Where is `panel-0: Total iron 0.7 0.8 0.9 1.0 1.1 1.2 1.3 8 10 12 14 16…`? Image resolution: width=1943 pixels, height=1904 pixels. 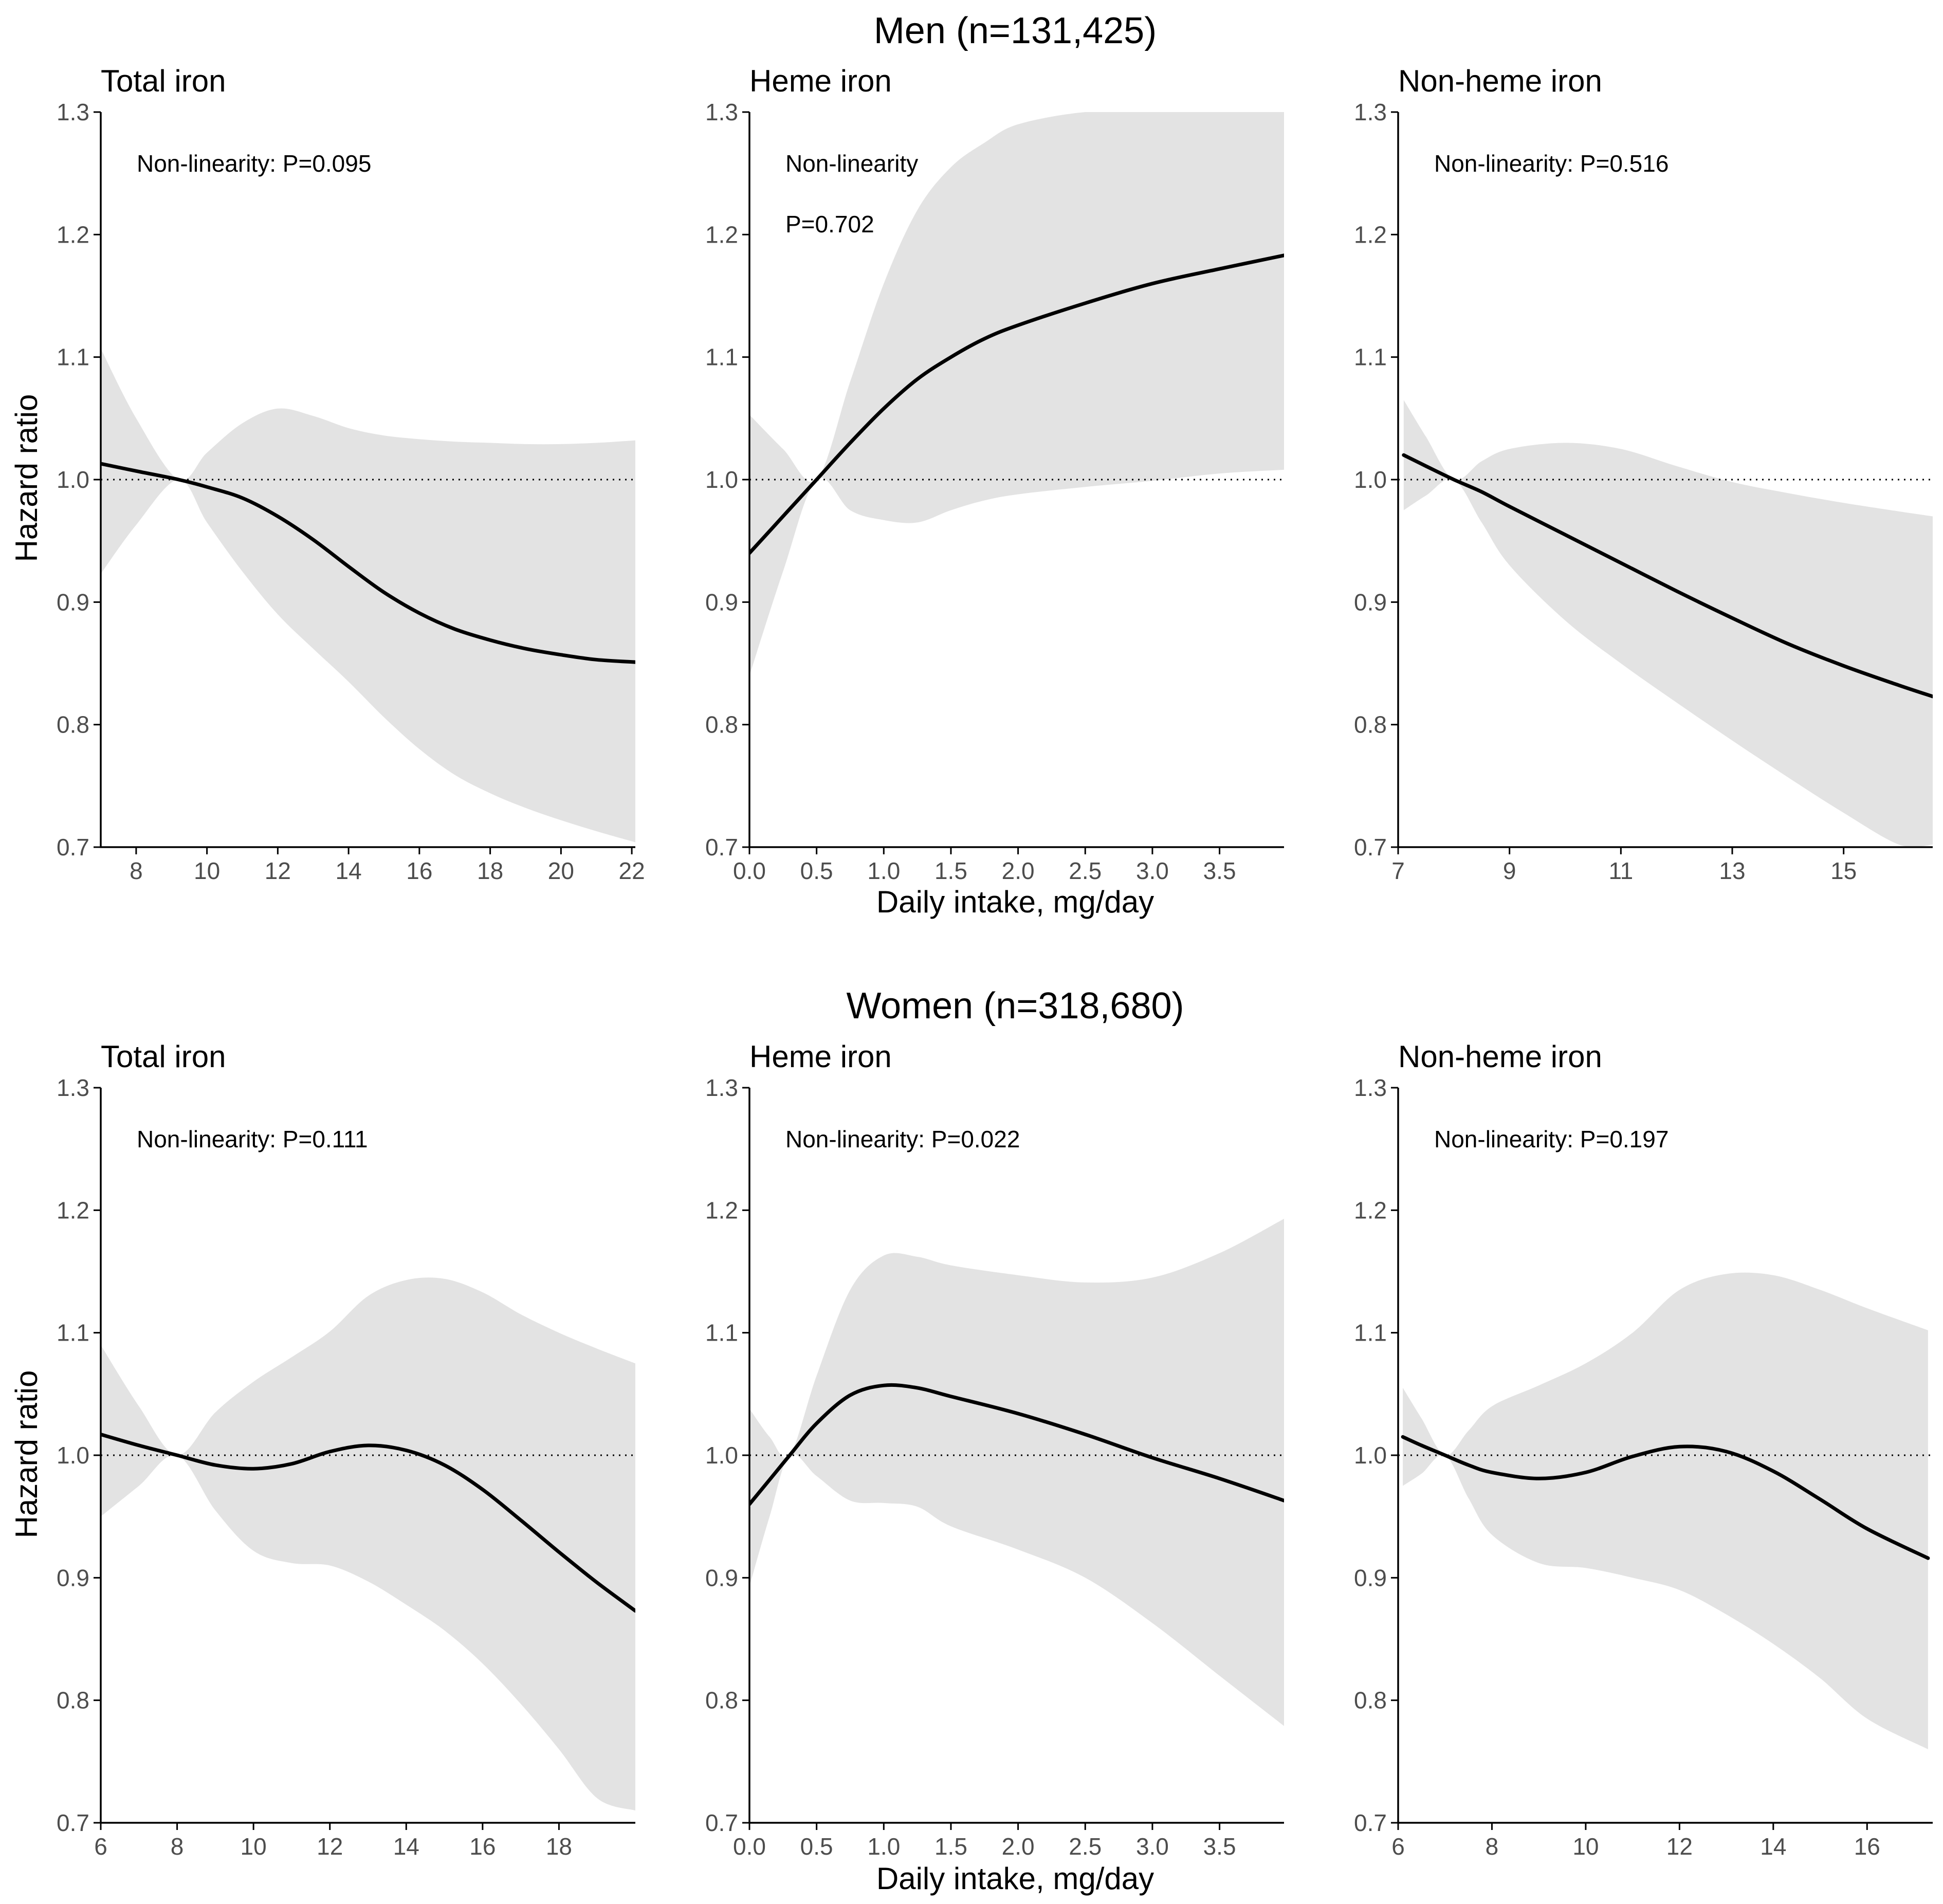
panel-0: Total iron 0.7 0.8 0.9 1.0 1.1 1.2 1.3 8 10 12 14 16… is located at coordinates (351, 474).